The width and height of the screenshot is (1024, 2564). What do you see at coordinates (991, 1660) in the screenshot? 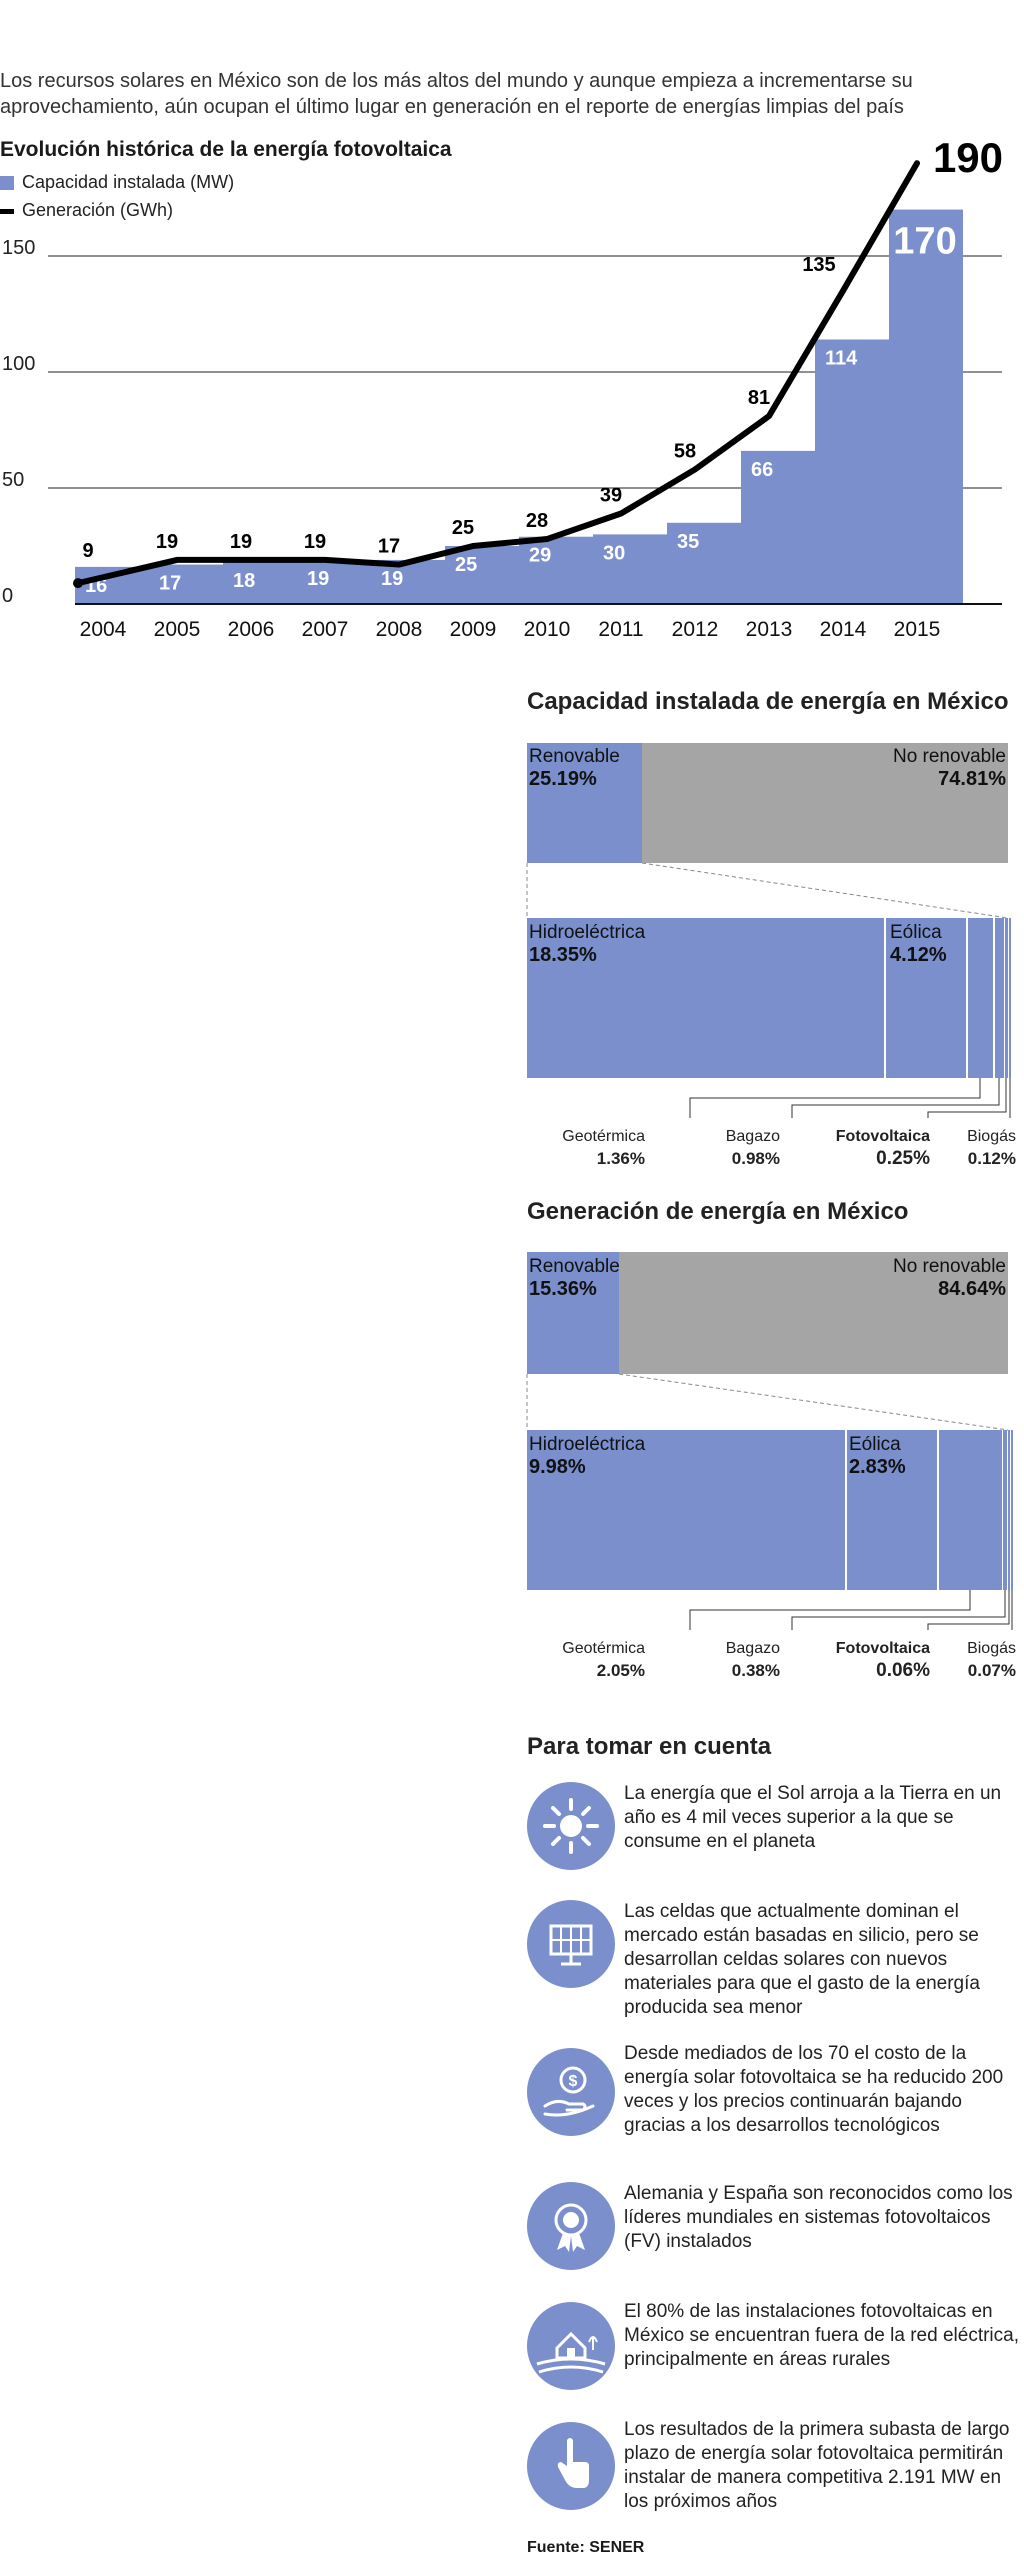
I see `generacion-biogas-label: Biogás 0.07%` at bounding box center [991, 1660].